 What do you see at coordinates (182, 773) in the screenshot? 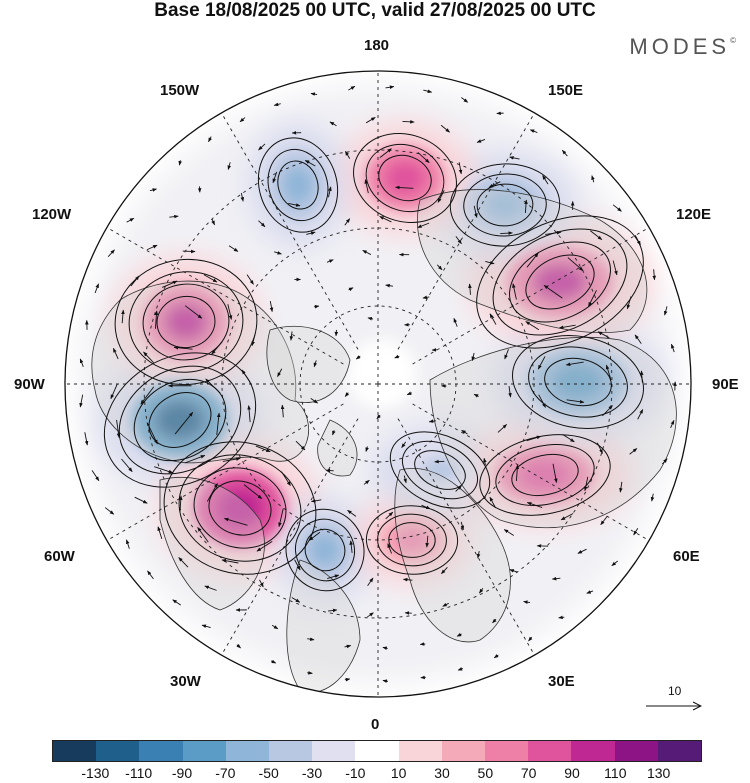
I see `colorbar-tick-label: -90` at bounding box center [182, 773].